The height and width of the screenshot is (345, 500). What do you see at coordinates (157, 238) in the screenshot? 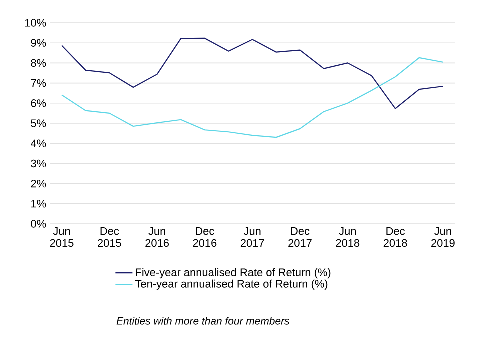
I see `x-tick-label: Jun 2016` at bounding box center [157, 238].